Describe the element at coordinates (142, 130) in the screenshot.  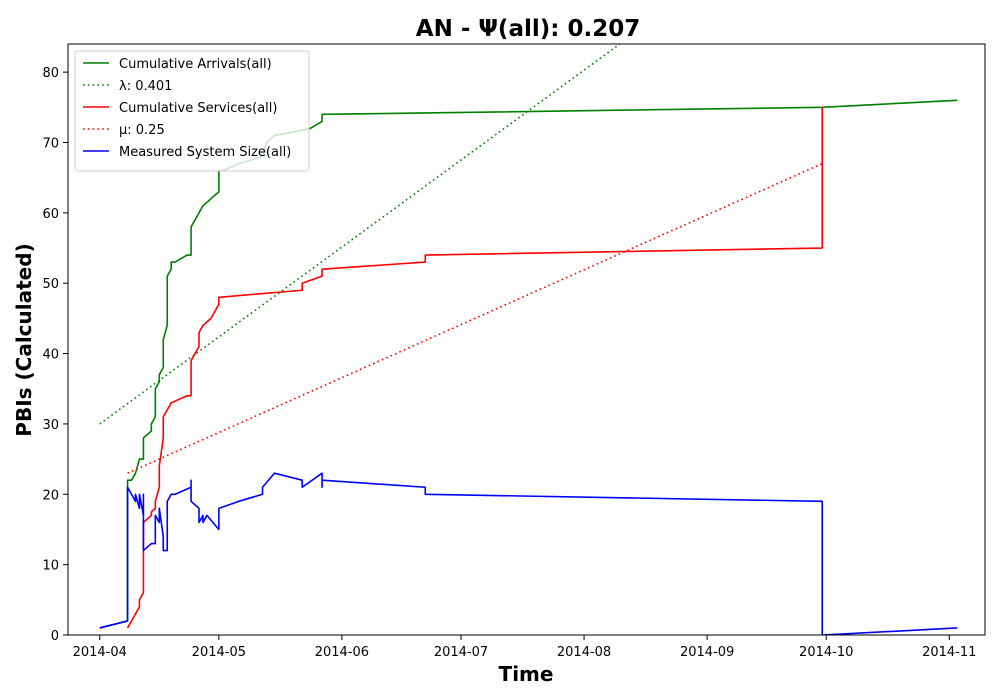
I see `legend-label: μ: 0.25` at that location.